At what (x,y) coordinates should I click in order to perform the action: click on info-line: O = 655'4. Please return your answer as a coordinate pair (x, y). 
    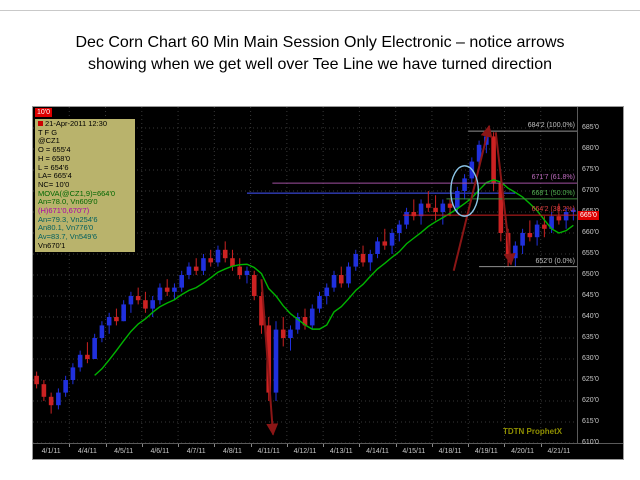
    Looking at the image, I should click on (54, 150).